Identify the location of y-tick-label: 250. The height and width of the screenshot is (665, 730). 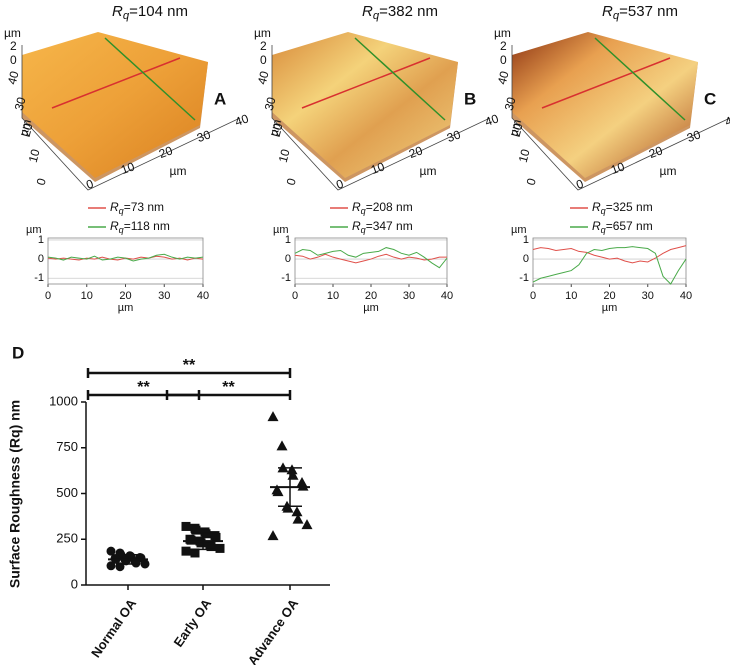
(67, 538).